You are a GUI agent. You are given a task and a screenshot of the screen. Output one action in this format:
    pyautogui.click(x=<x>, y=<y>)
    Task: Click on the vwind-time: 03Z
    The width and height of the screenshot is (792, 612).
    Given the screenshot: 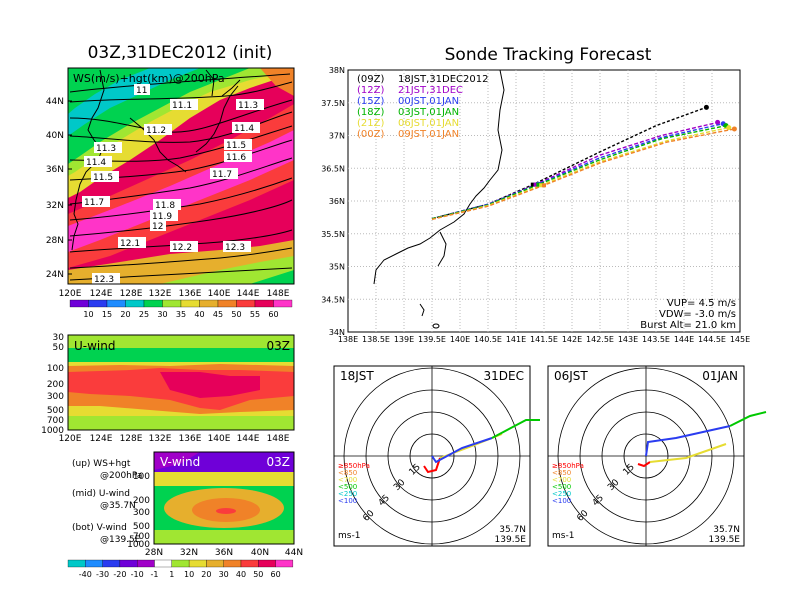 What is the action you would take?
    pyautogui.click(x=279, y=462)
    